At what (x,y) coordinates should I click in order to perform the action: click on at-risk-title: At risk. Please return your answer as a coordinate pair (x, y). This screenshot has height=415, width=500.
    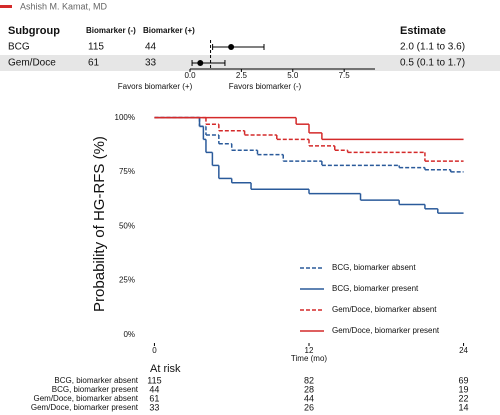
    Looking at the image, I should click on (165, 369).